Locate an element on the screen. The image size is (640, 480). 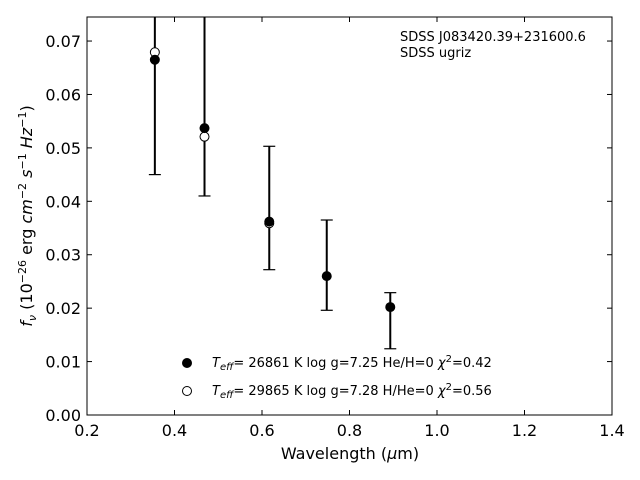
x-tick-label: 1.0 is located at coordinates (436, 430).